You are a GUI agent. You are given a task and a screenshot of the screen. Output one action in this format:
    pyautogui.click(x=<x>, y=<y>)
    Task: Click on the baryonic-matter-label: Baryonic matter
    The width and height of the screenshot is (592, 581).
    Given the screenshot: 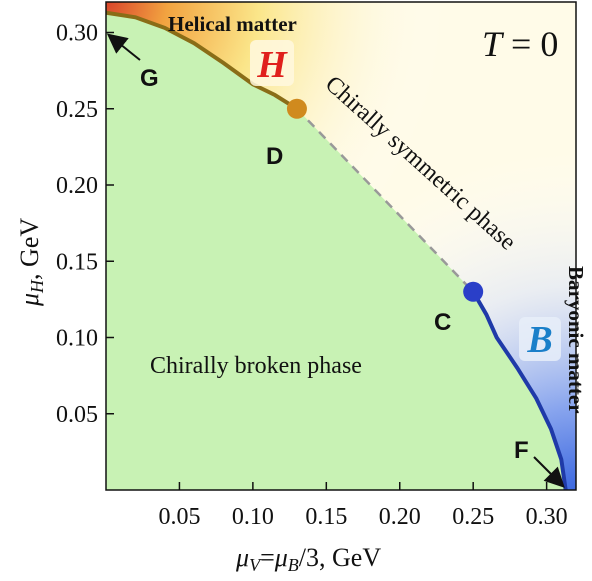 What is the action you would take?
    pyautogui.click(x=576, y=340)
    